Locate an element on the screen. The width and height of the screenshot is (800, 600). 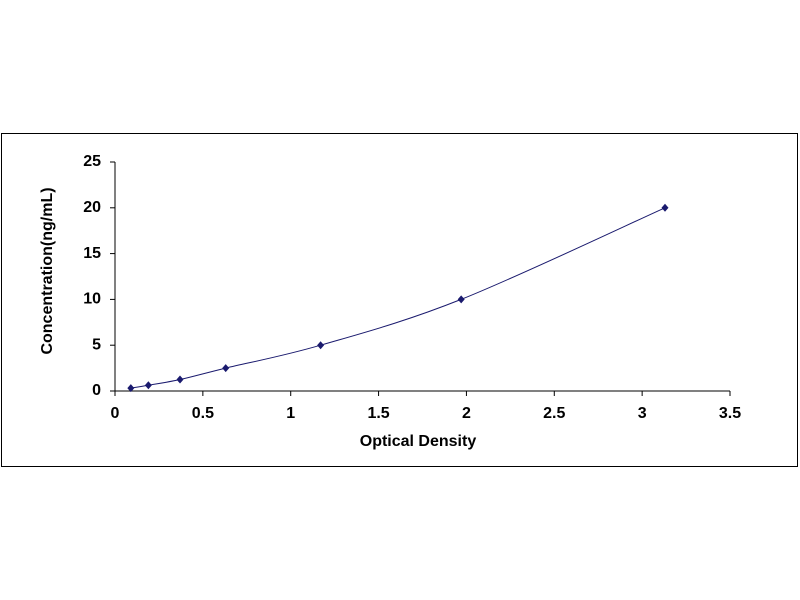
x-tick-label: 1 is located at coordinates (290, 413).